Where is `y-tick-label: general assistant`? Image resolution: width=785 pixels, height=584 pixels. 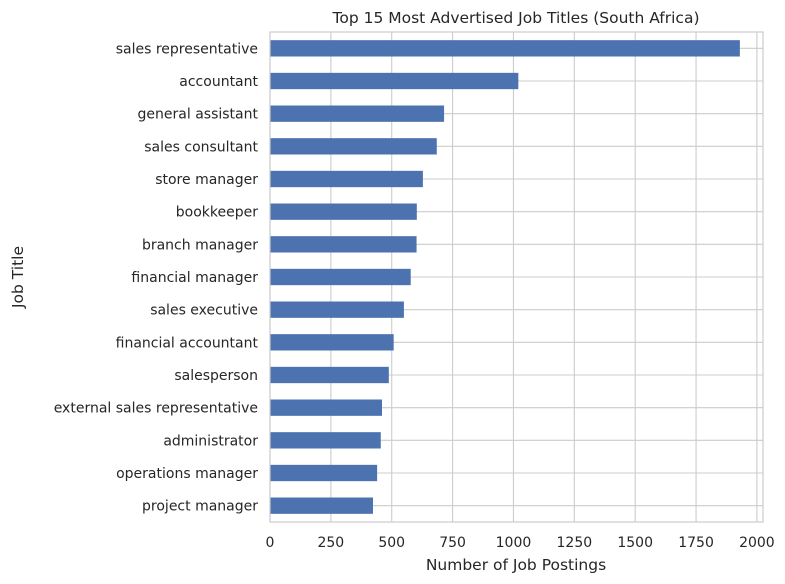
y-tick-label: general assistant is located at coordinates (198, 115).